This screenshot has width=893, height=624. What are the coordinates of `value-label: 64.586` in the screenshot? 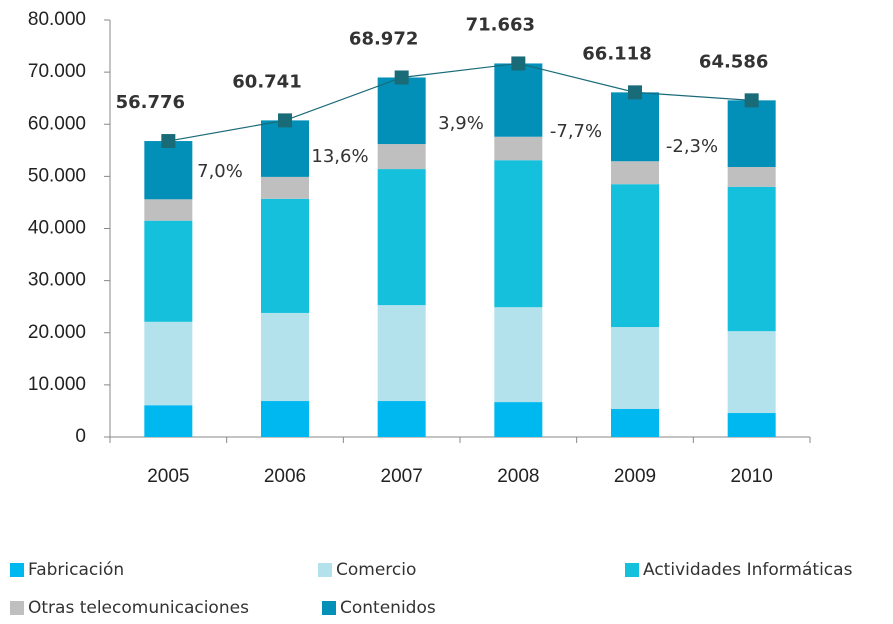 It's located at (733, 61).